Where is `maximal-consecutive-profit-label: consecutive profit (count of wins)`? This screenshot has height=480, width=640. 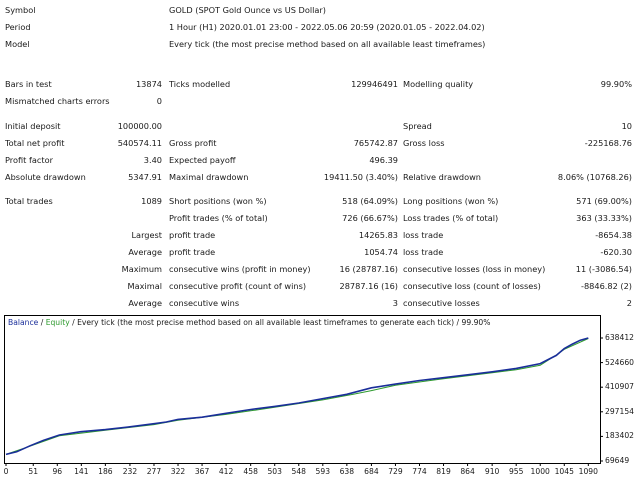
maximal-consecutive-profit-label: consecutive profit (count of wins) is located at coordinates (238, 286).